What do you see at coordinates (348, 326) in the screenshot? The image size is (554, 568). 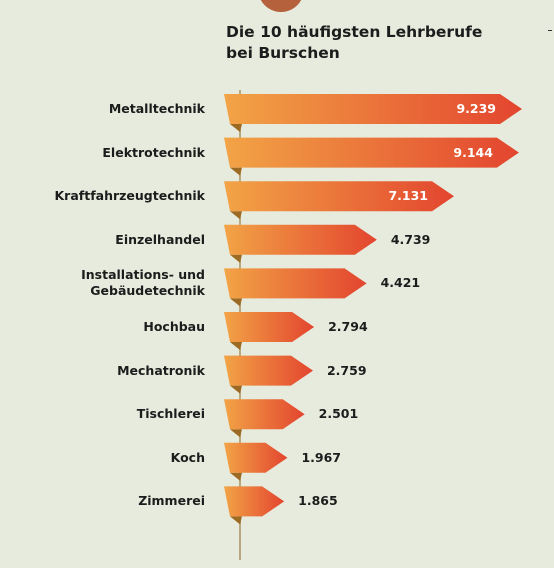 I see `value-label: 2.794` at bounding box center [348, 326].